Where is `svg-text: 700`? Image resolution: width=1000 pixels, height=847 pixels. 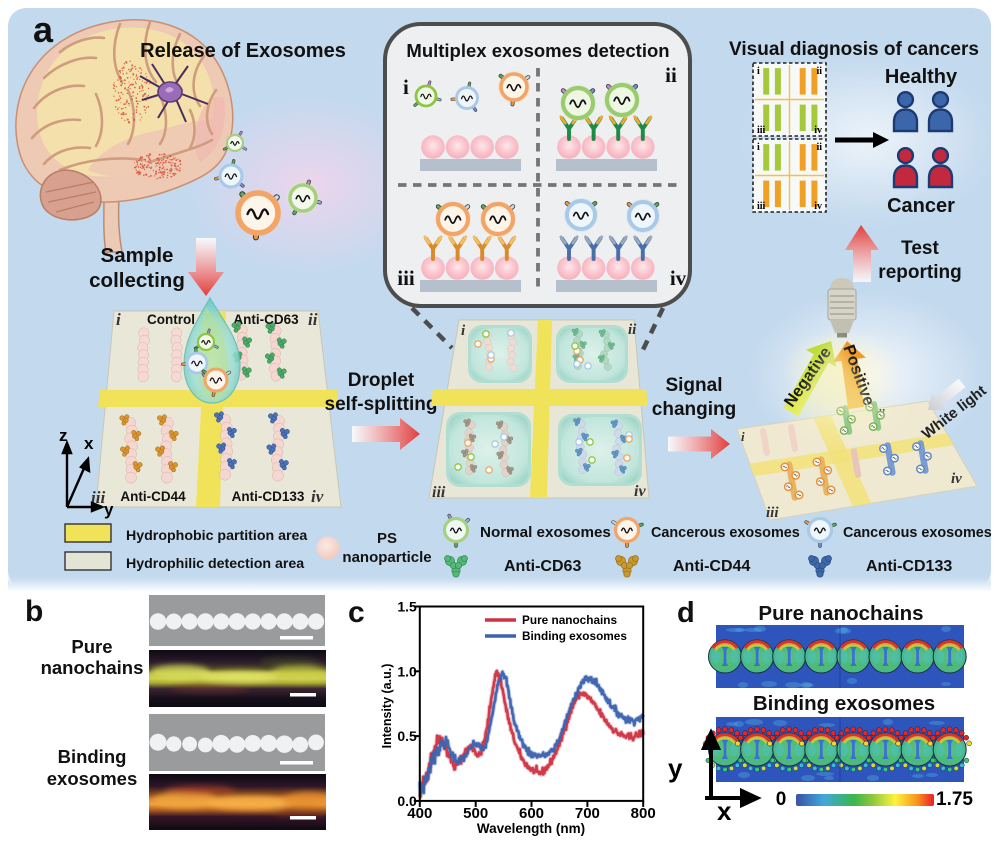
svg-text: 700 is located at coordinates (587, 813).